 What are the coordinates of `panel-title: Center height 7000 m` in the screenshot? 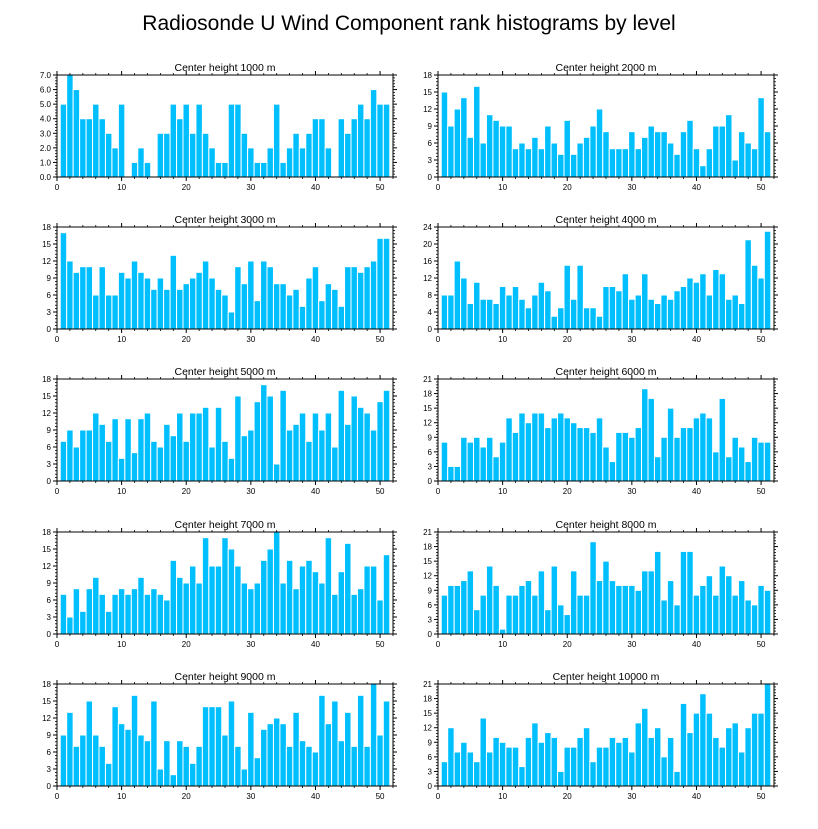 It's located at (225, 525).